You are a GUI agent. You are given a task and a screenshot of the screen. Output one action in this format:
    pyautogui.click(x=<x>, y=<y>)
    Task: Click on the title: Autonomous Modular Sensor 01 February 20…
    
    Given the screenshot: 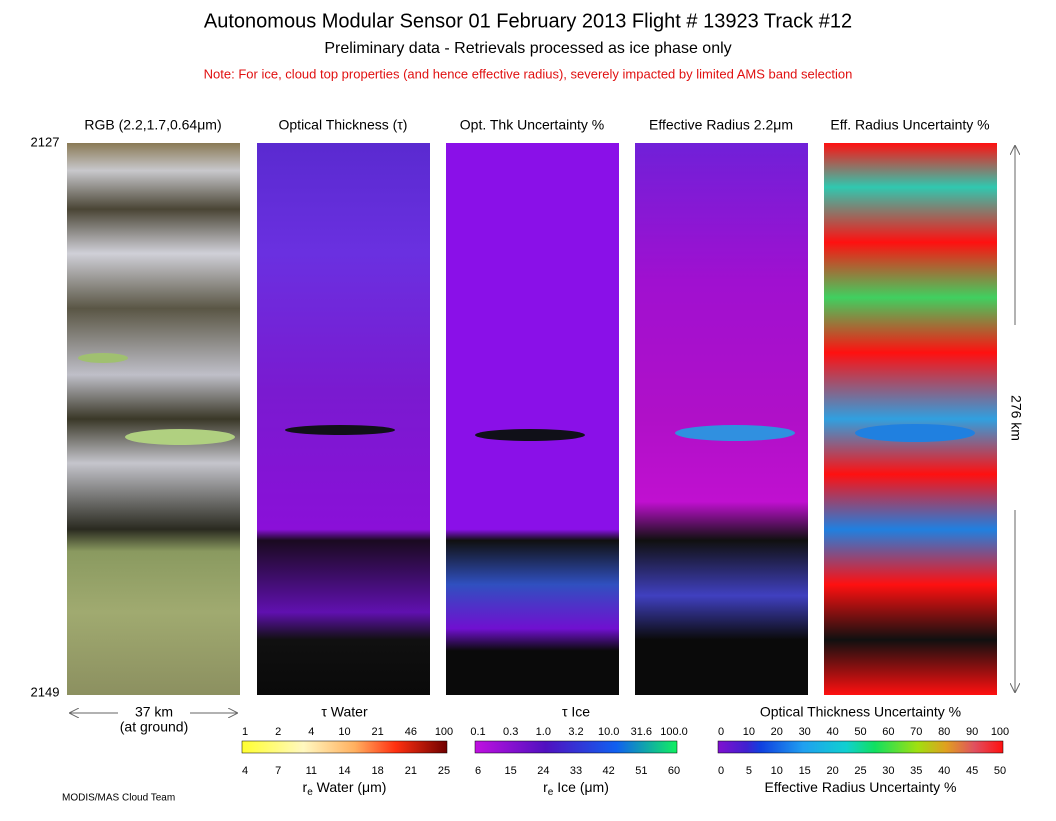 What is the action you would take?
    pyautogui.click(x=528, y=21)
    